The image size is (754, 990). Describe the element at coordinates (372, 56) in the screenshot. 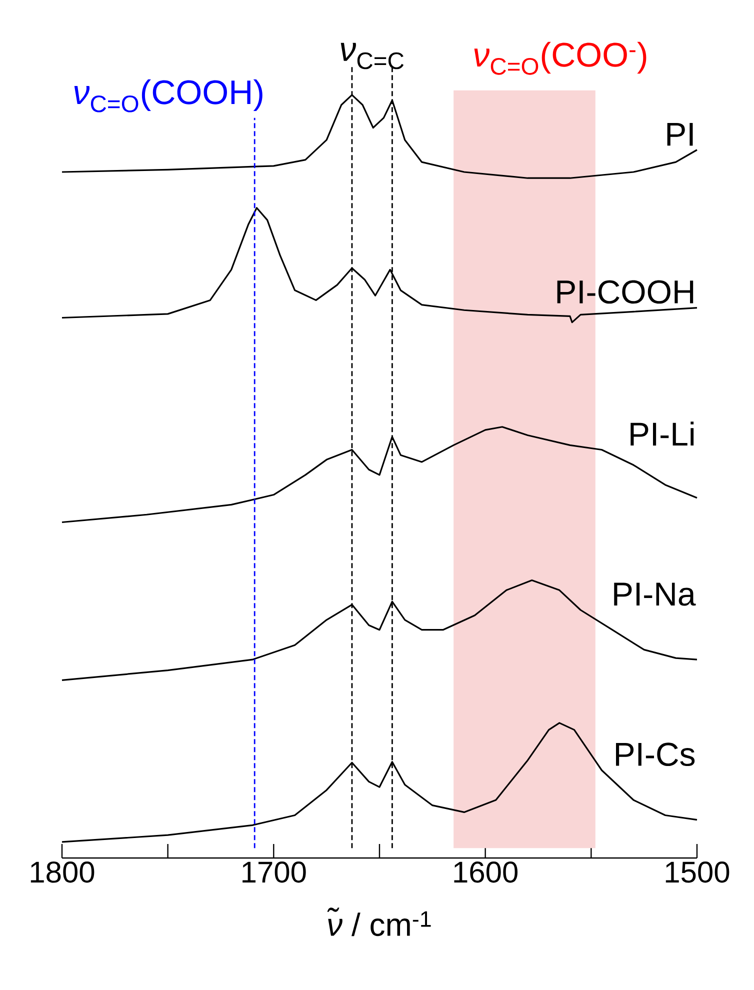

I see `text: ν$_{C=C}$` at that location.